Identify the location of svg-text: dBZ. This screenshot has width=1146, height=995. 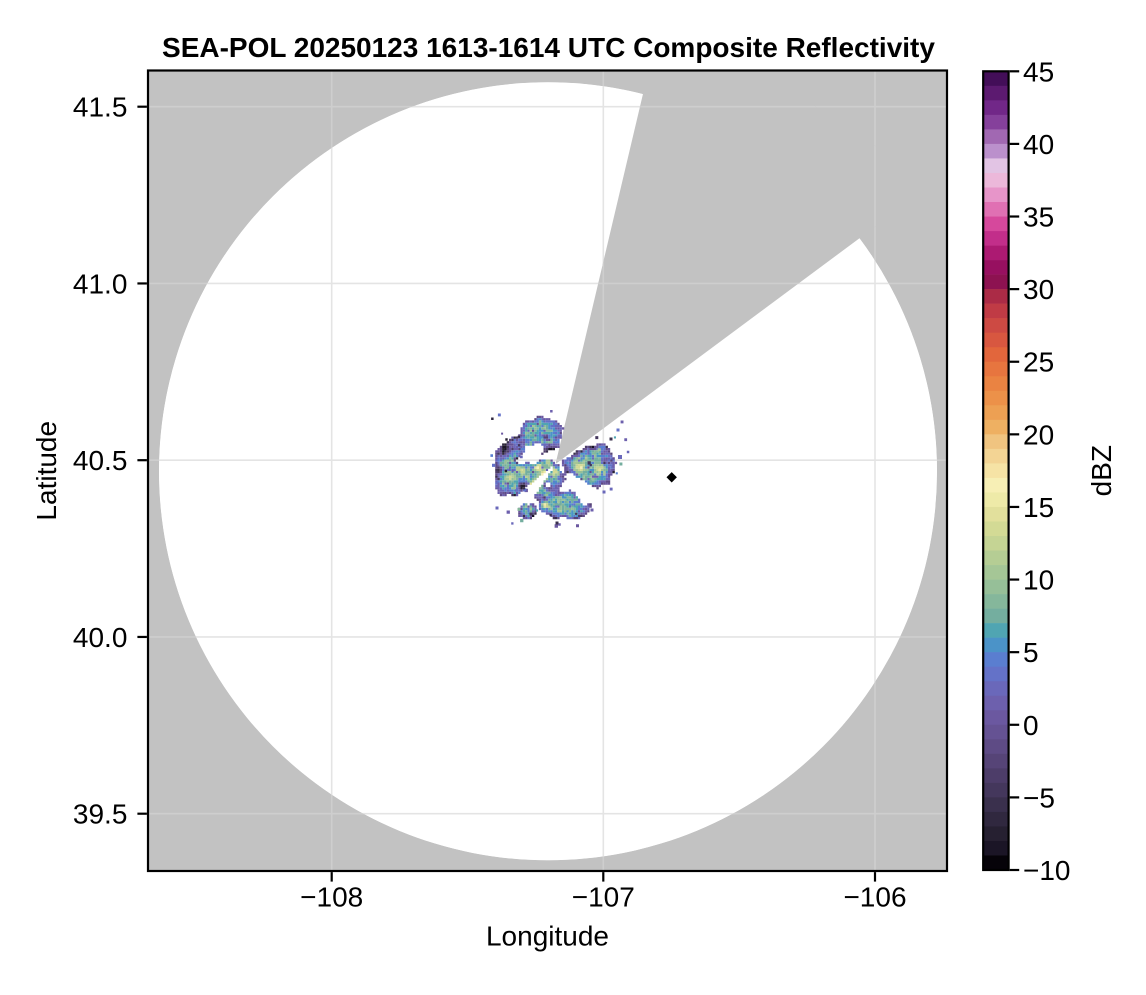
(1101, 470).